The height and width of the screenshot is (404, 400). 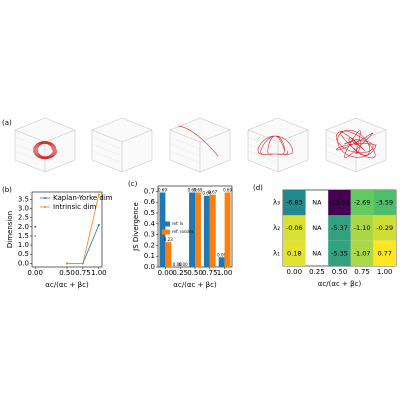 I want to click on cell-label: 0.77, so click(x=384, y=253).